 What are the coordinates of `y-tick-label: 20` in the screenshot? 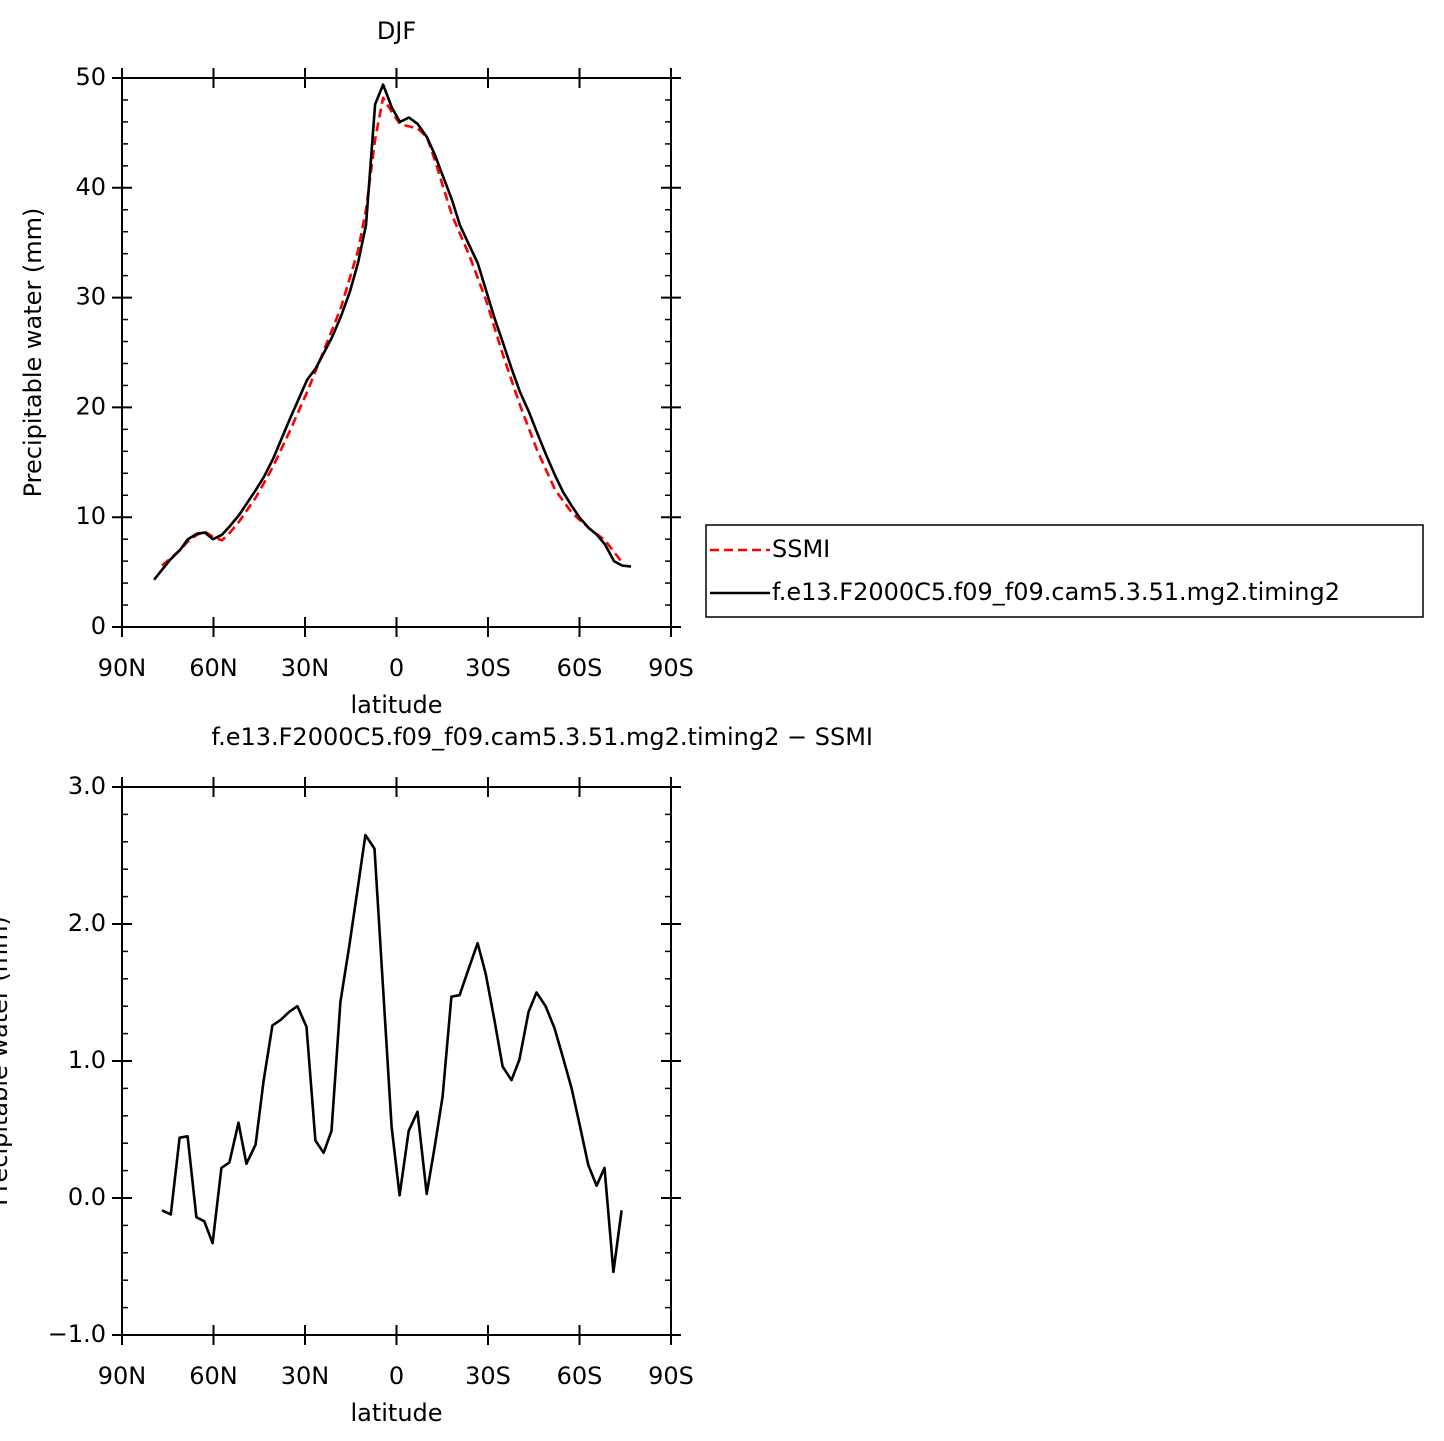 It's located at (90, 406).